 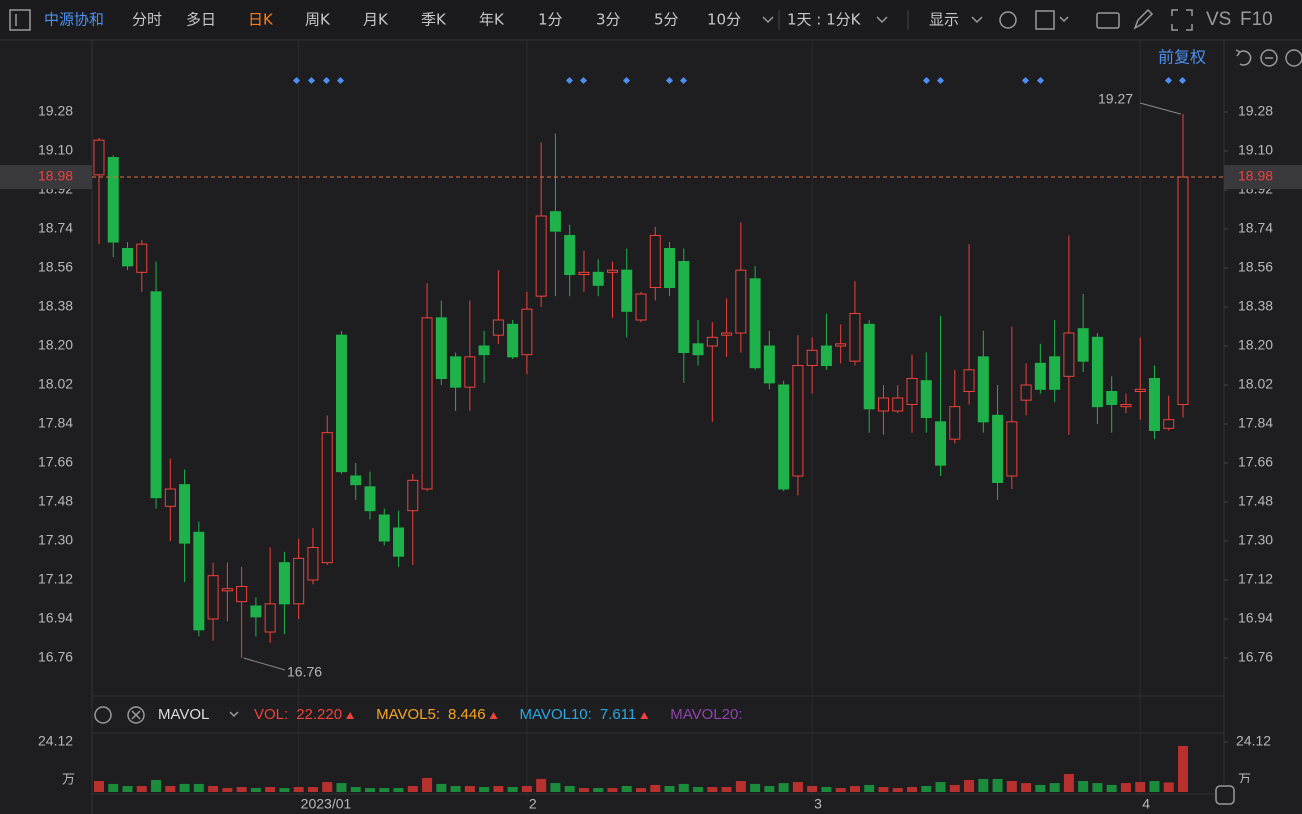 I want to click on period-tab: 季K, so click(x=434, y=20).